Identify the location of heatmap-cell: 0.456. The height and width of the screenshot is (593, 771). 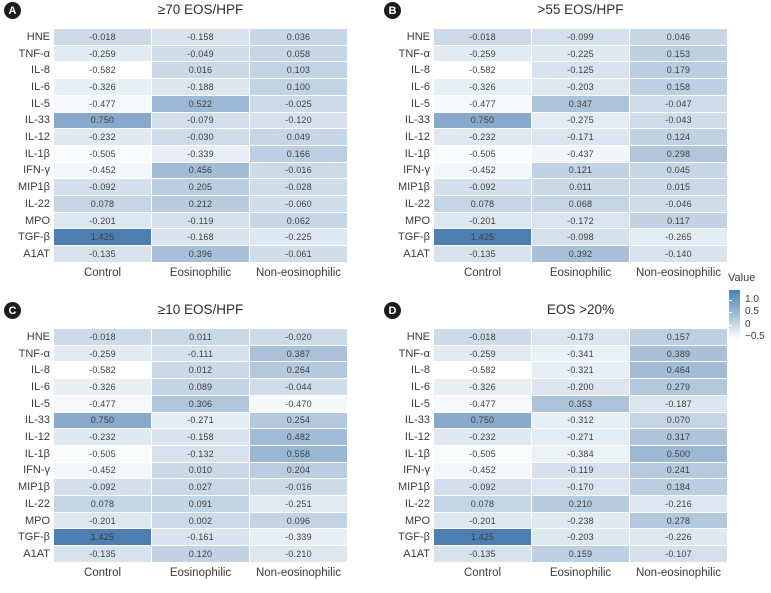
(200, 170).